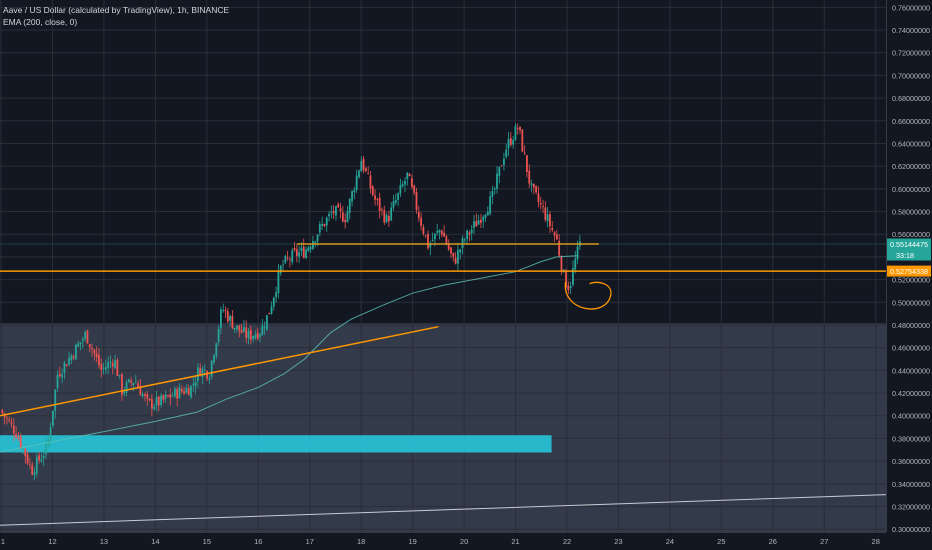 This screenshot has height=550, width=932. Describe the element at coordinates (52, 541) in the screenshot. I see `x-tick-label: 12` at that location.